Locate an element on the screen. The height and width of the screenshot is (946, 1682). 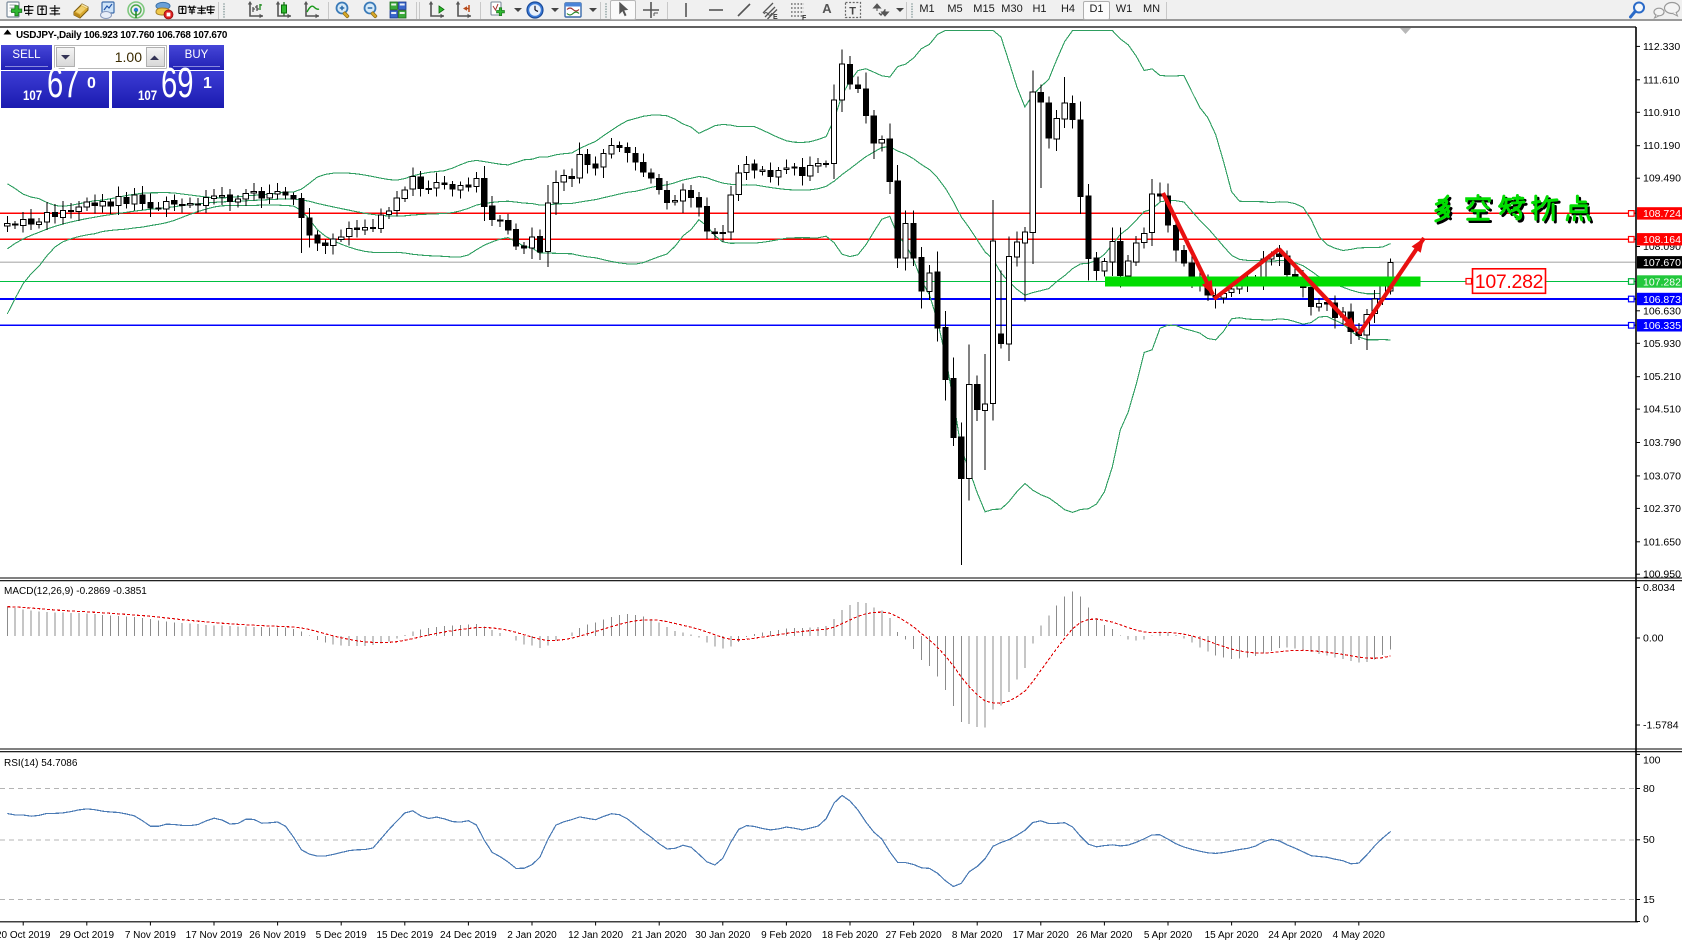
svg-text: 4 May 2020 is located at coordinates (1359, 935).